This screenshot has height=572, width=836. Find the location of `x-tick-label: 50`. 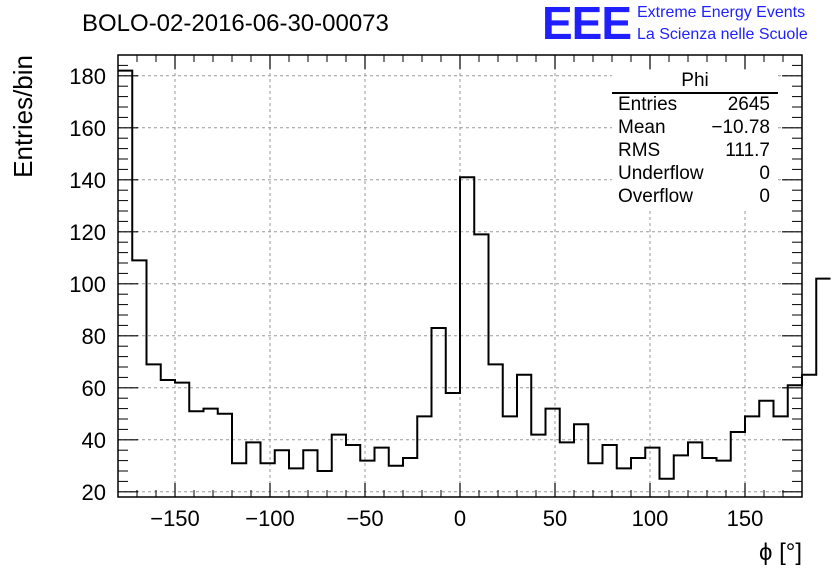

x-tick-label: 50 is located at coordinates (555, 518).